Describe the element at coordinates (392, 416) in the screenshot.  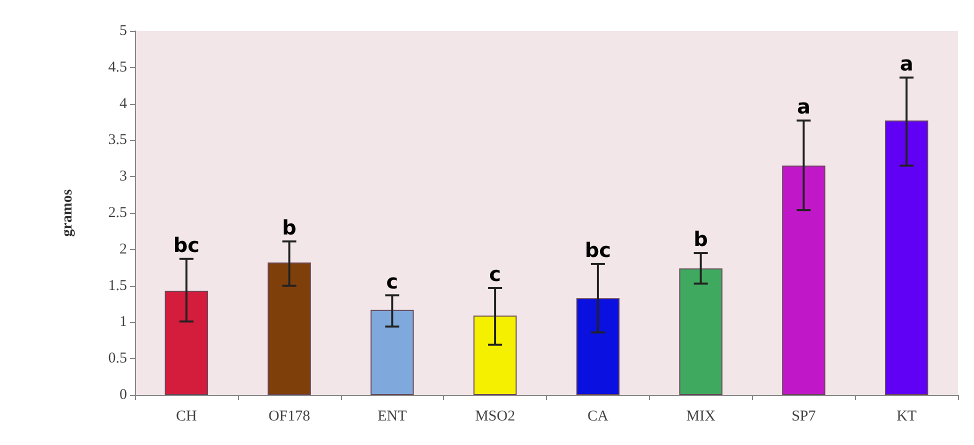
I see `x-tick-label: ENT` at that location.